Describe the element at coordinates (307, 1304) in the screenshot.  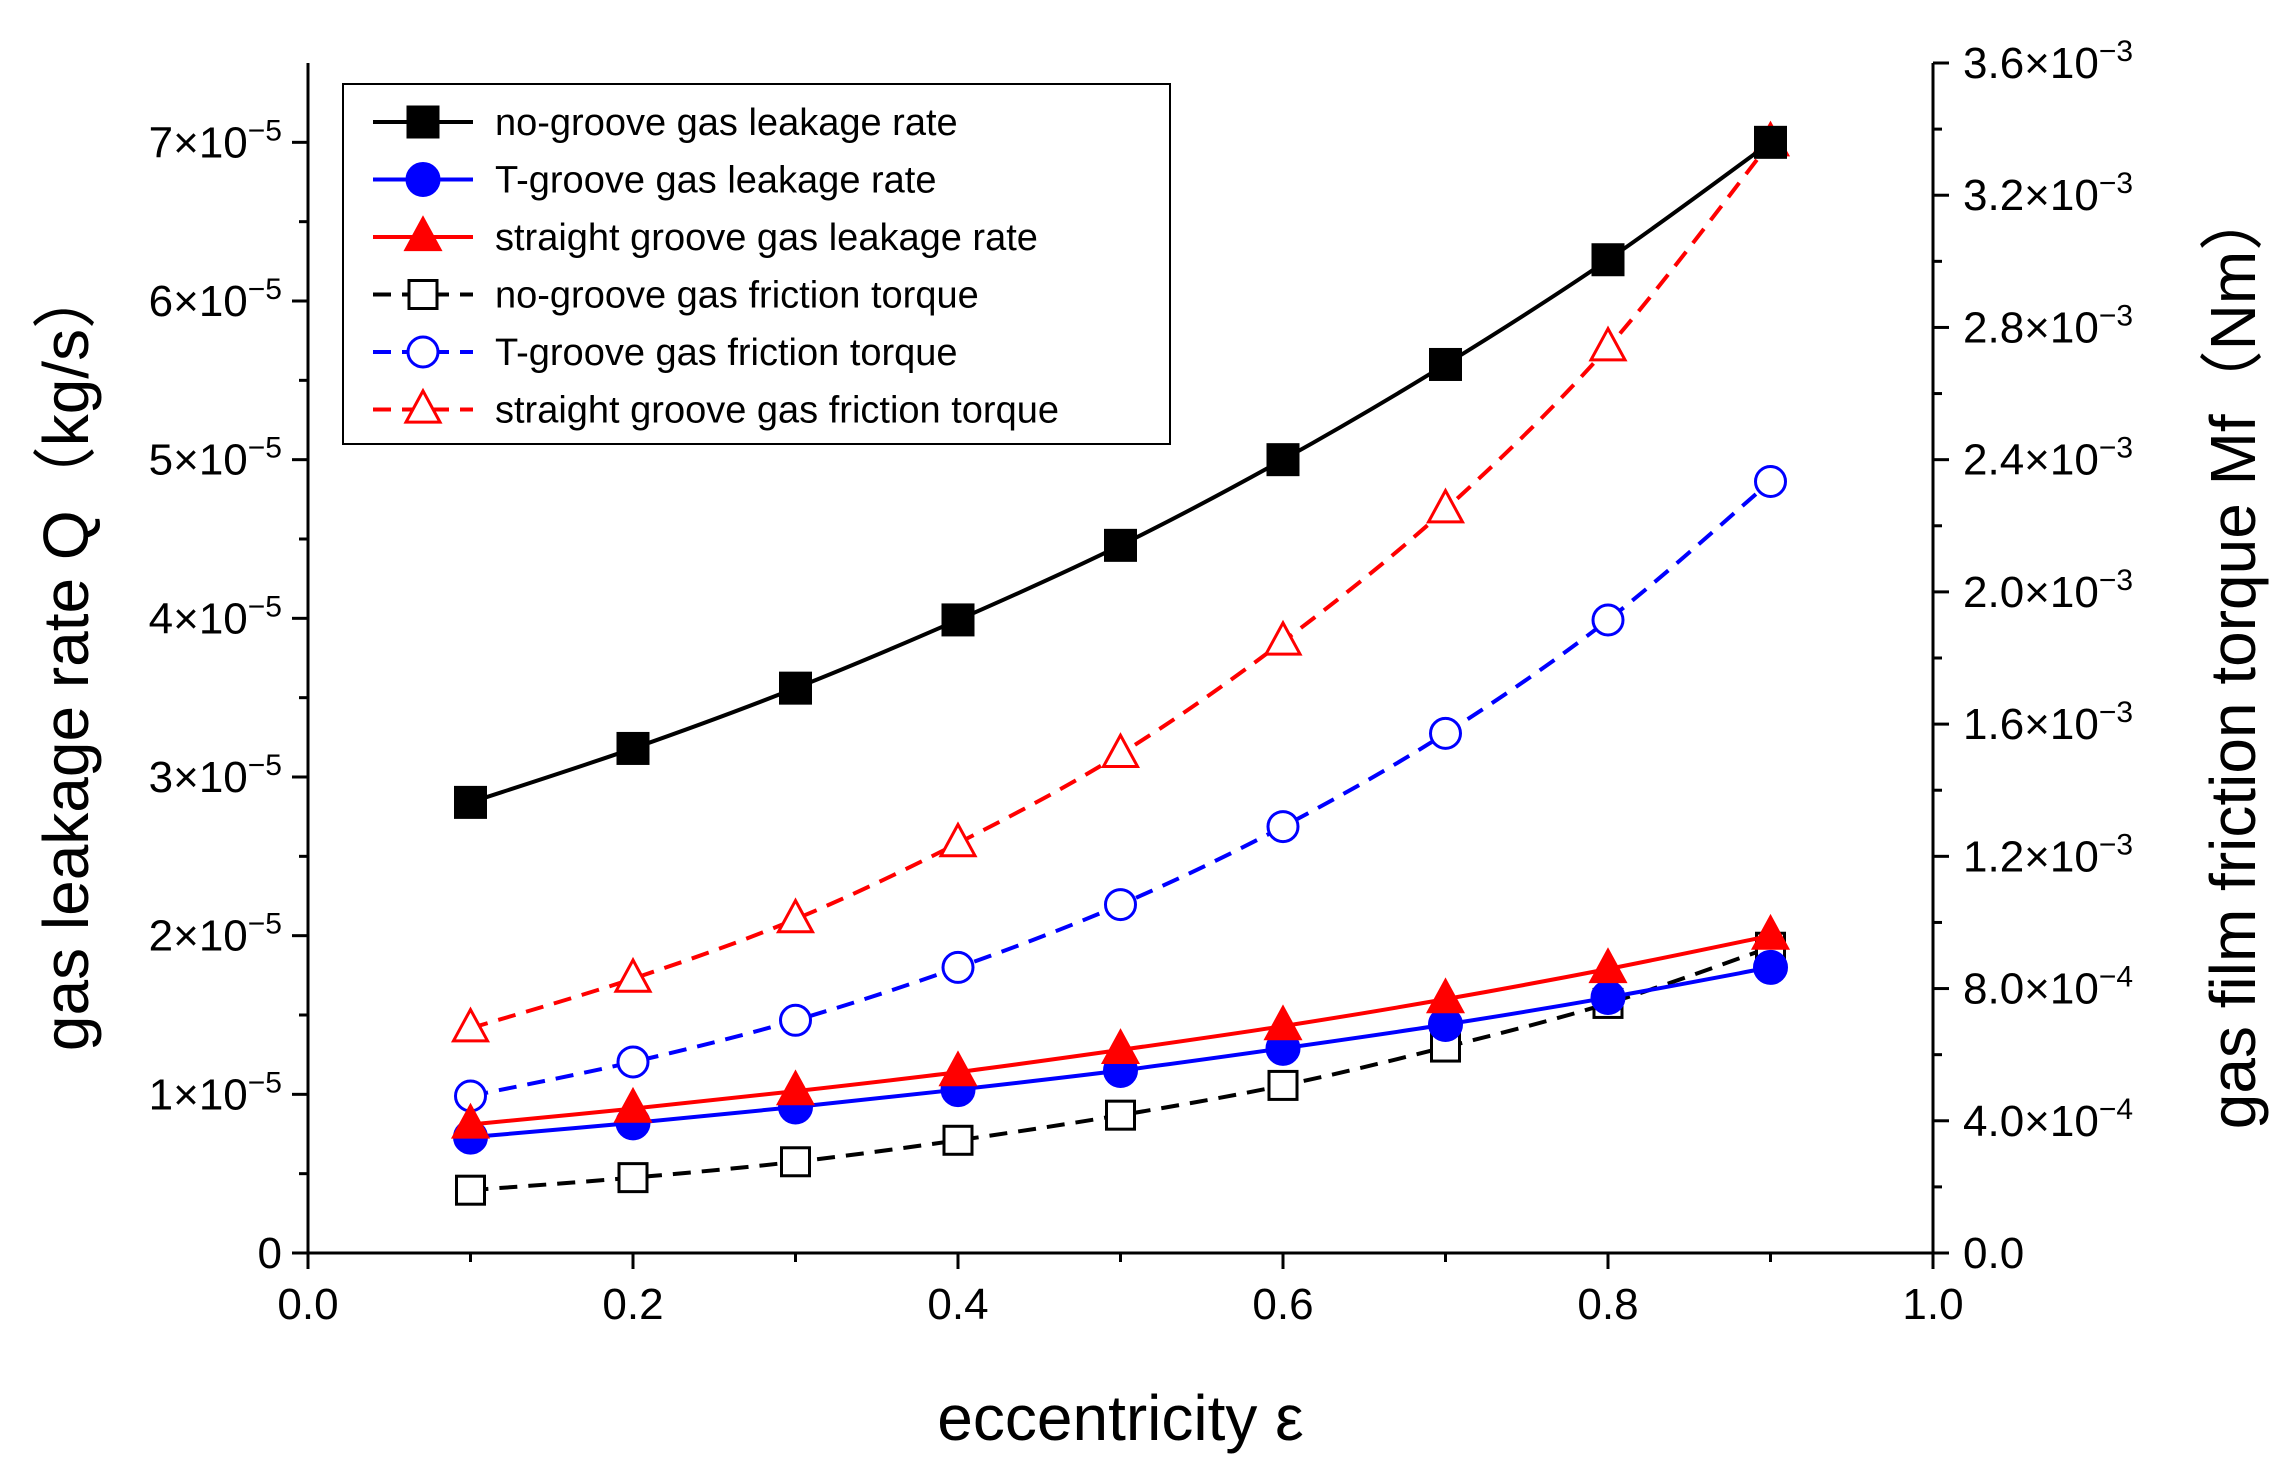
I see `x-tick-label: 0.0` at that location.